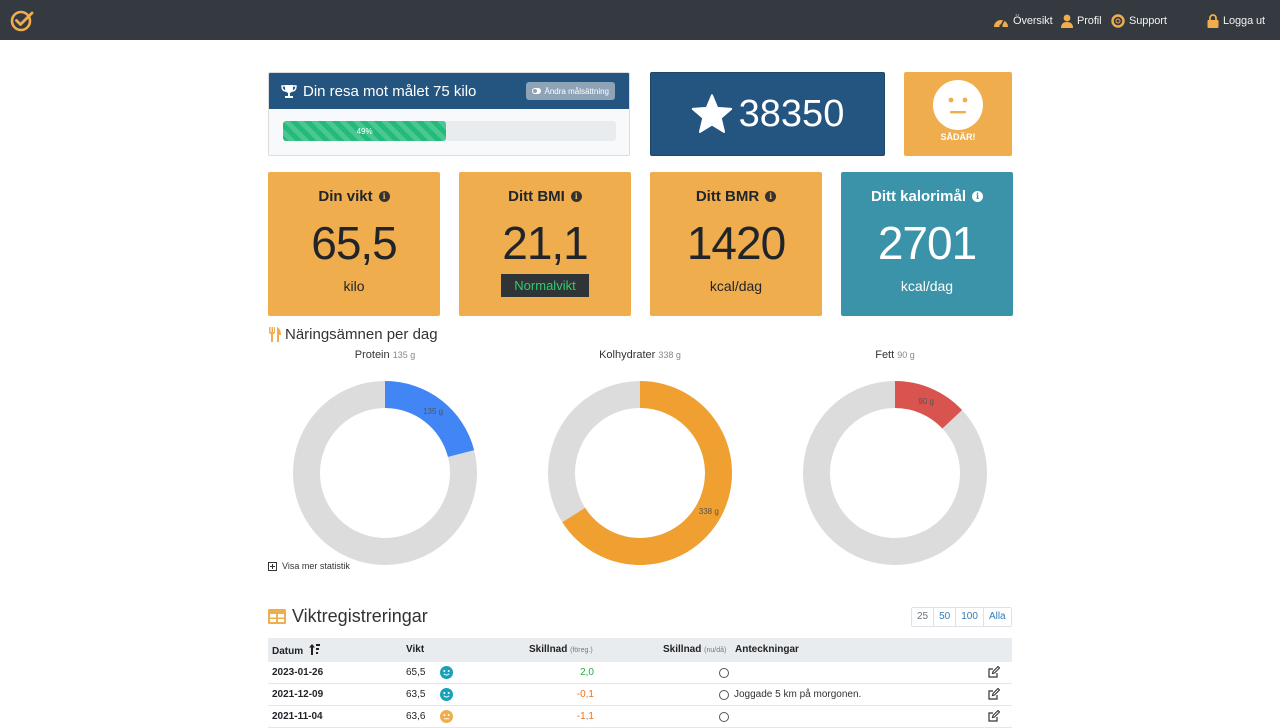  Describe the element at coordinates (536, 91) in the screenshot. I see `toggle-icon` at that location.